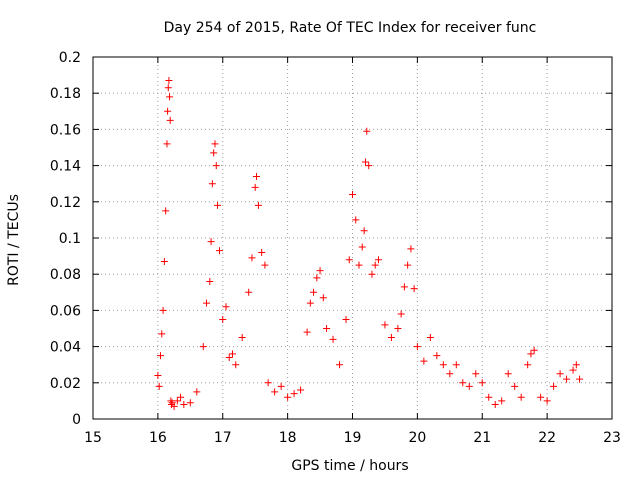  What do you see at coordinates (65, 384) in the screenshot?
I see `y-tick-label: 0.02` at bounding box center [65, 384].